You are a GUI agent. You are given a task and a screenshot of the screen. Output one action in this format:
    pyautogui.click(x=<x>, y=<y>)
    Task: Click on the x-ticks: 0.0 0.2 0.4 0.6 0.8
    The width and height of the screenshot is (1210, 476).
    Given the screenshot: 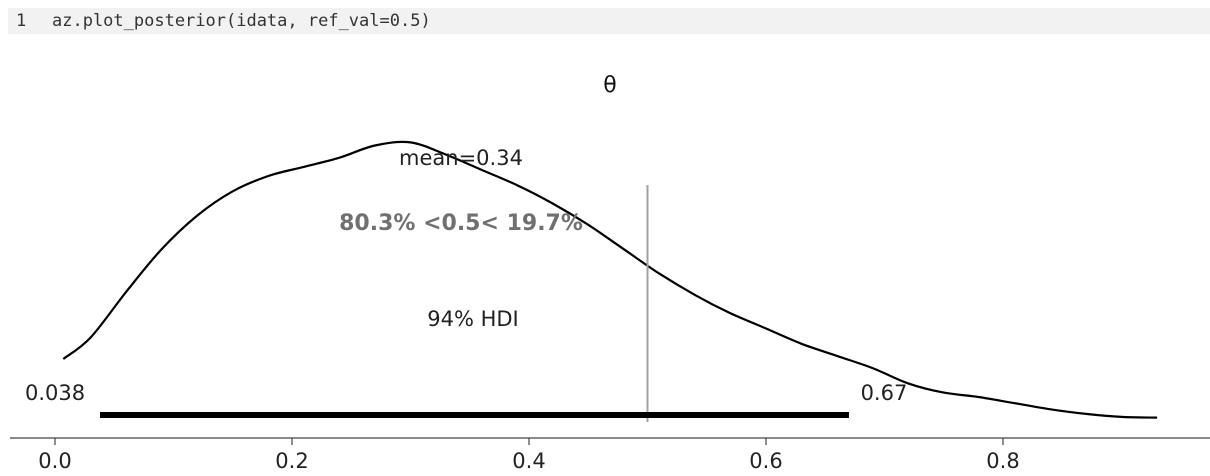 What is the action you would take?
    pyautogui.click(x=529, y=455)
    